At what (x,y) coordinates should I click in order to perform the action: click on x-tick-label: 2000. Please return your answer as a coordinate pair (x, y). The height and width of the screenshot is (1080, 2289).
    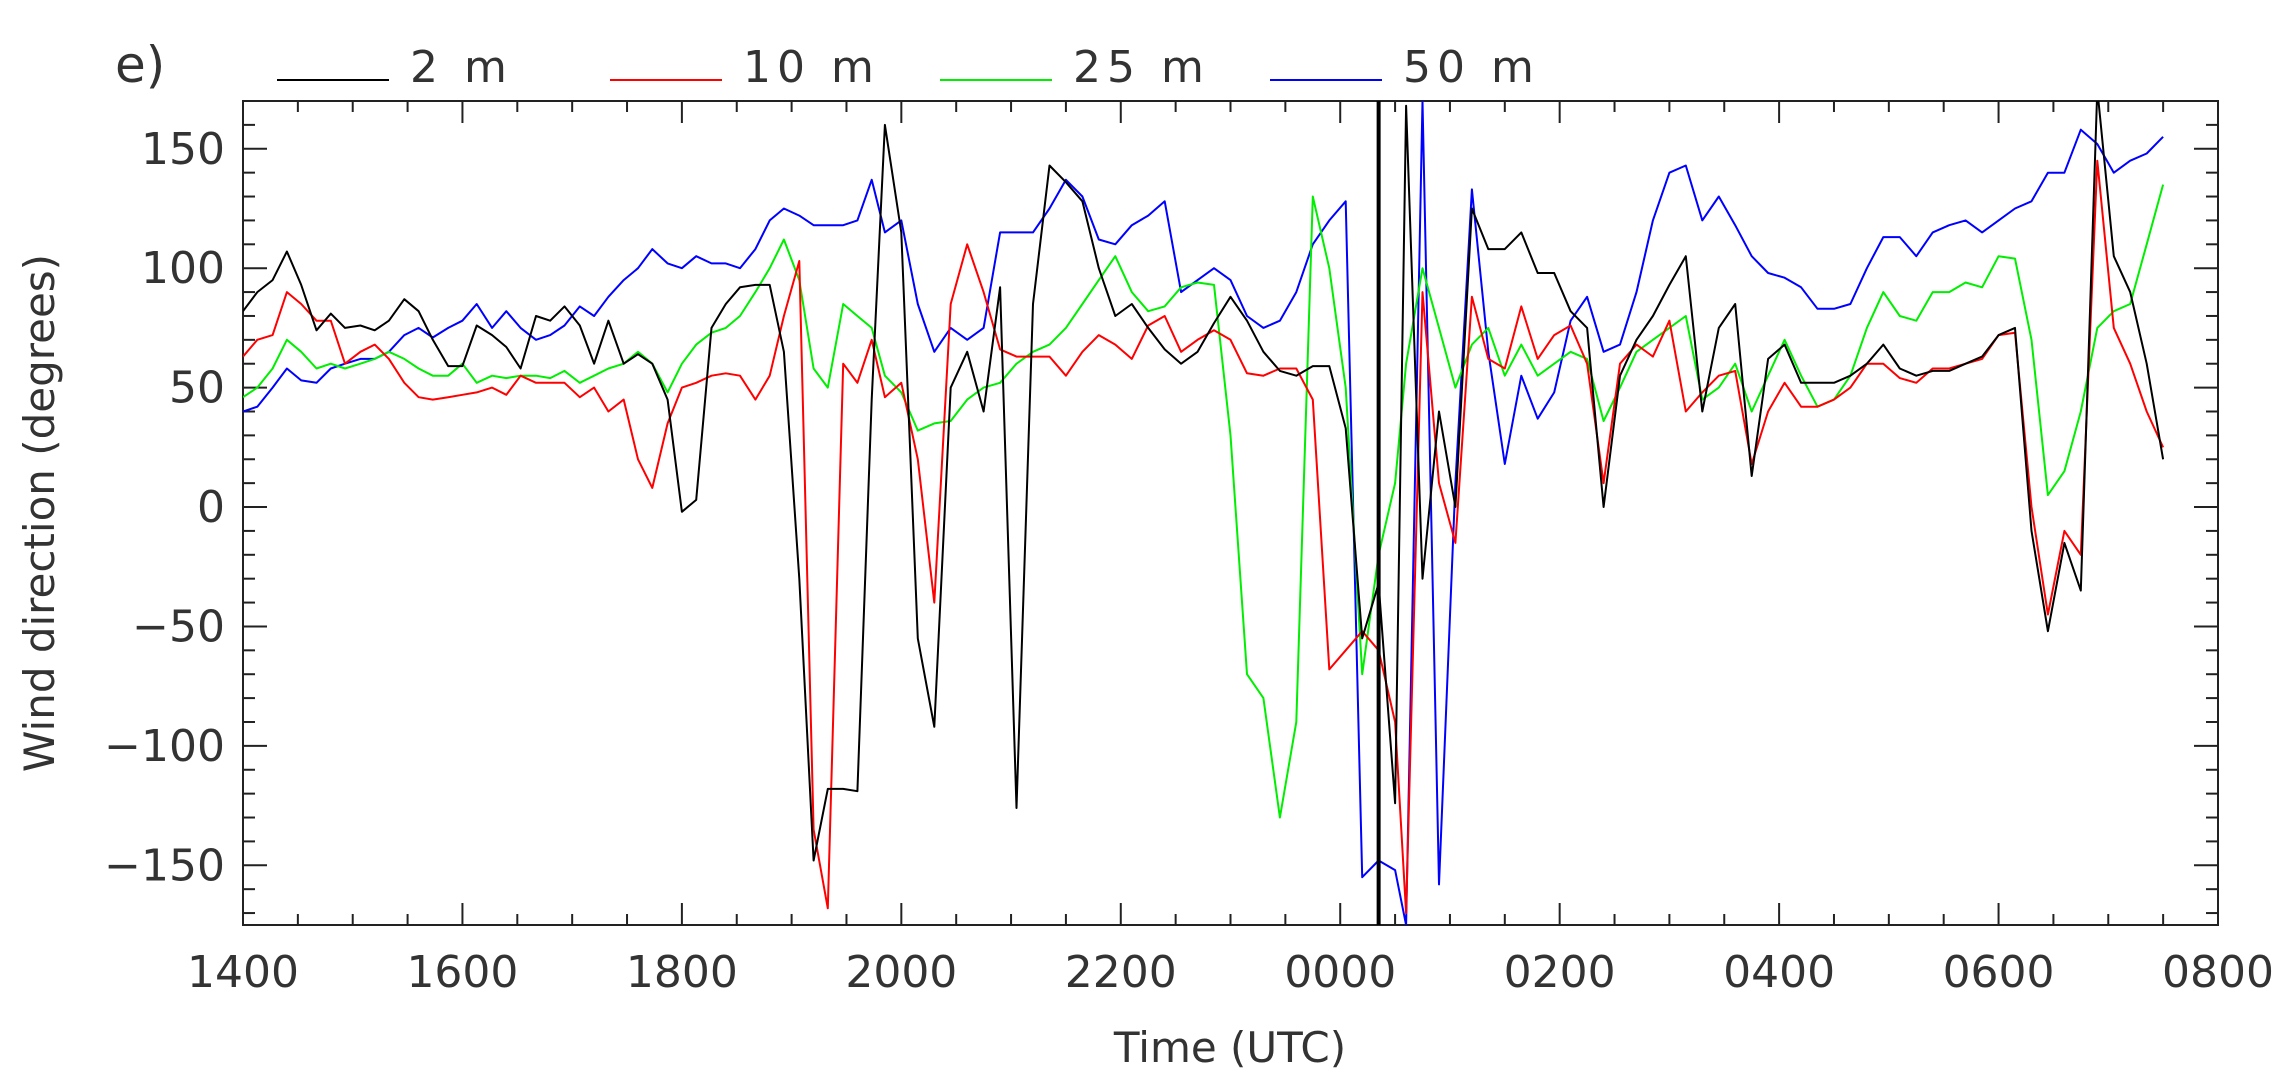
    Looking at the image, I should click on (901, 972).